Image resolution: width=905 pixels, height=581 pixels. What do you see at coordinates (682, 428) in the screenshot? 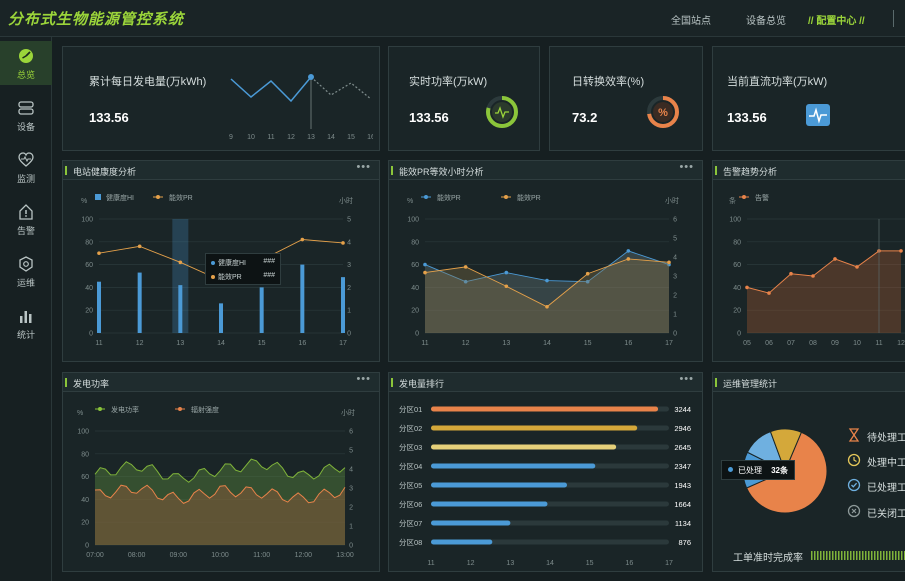
I see `rank-value: 2946` at bounding box center [682, 428].